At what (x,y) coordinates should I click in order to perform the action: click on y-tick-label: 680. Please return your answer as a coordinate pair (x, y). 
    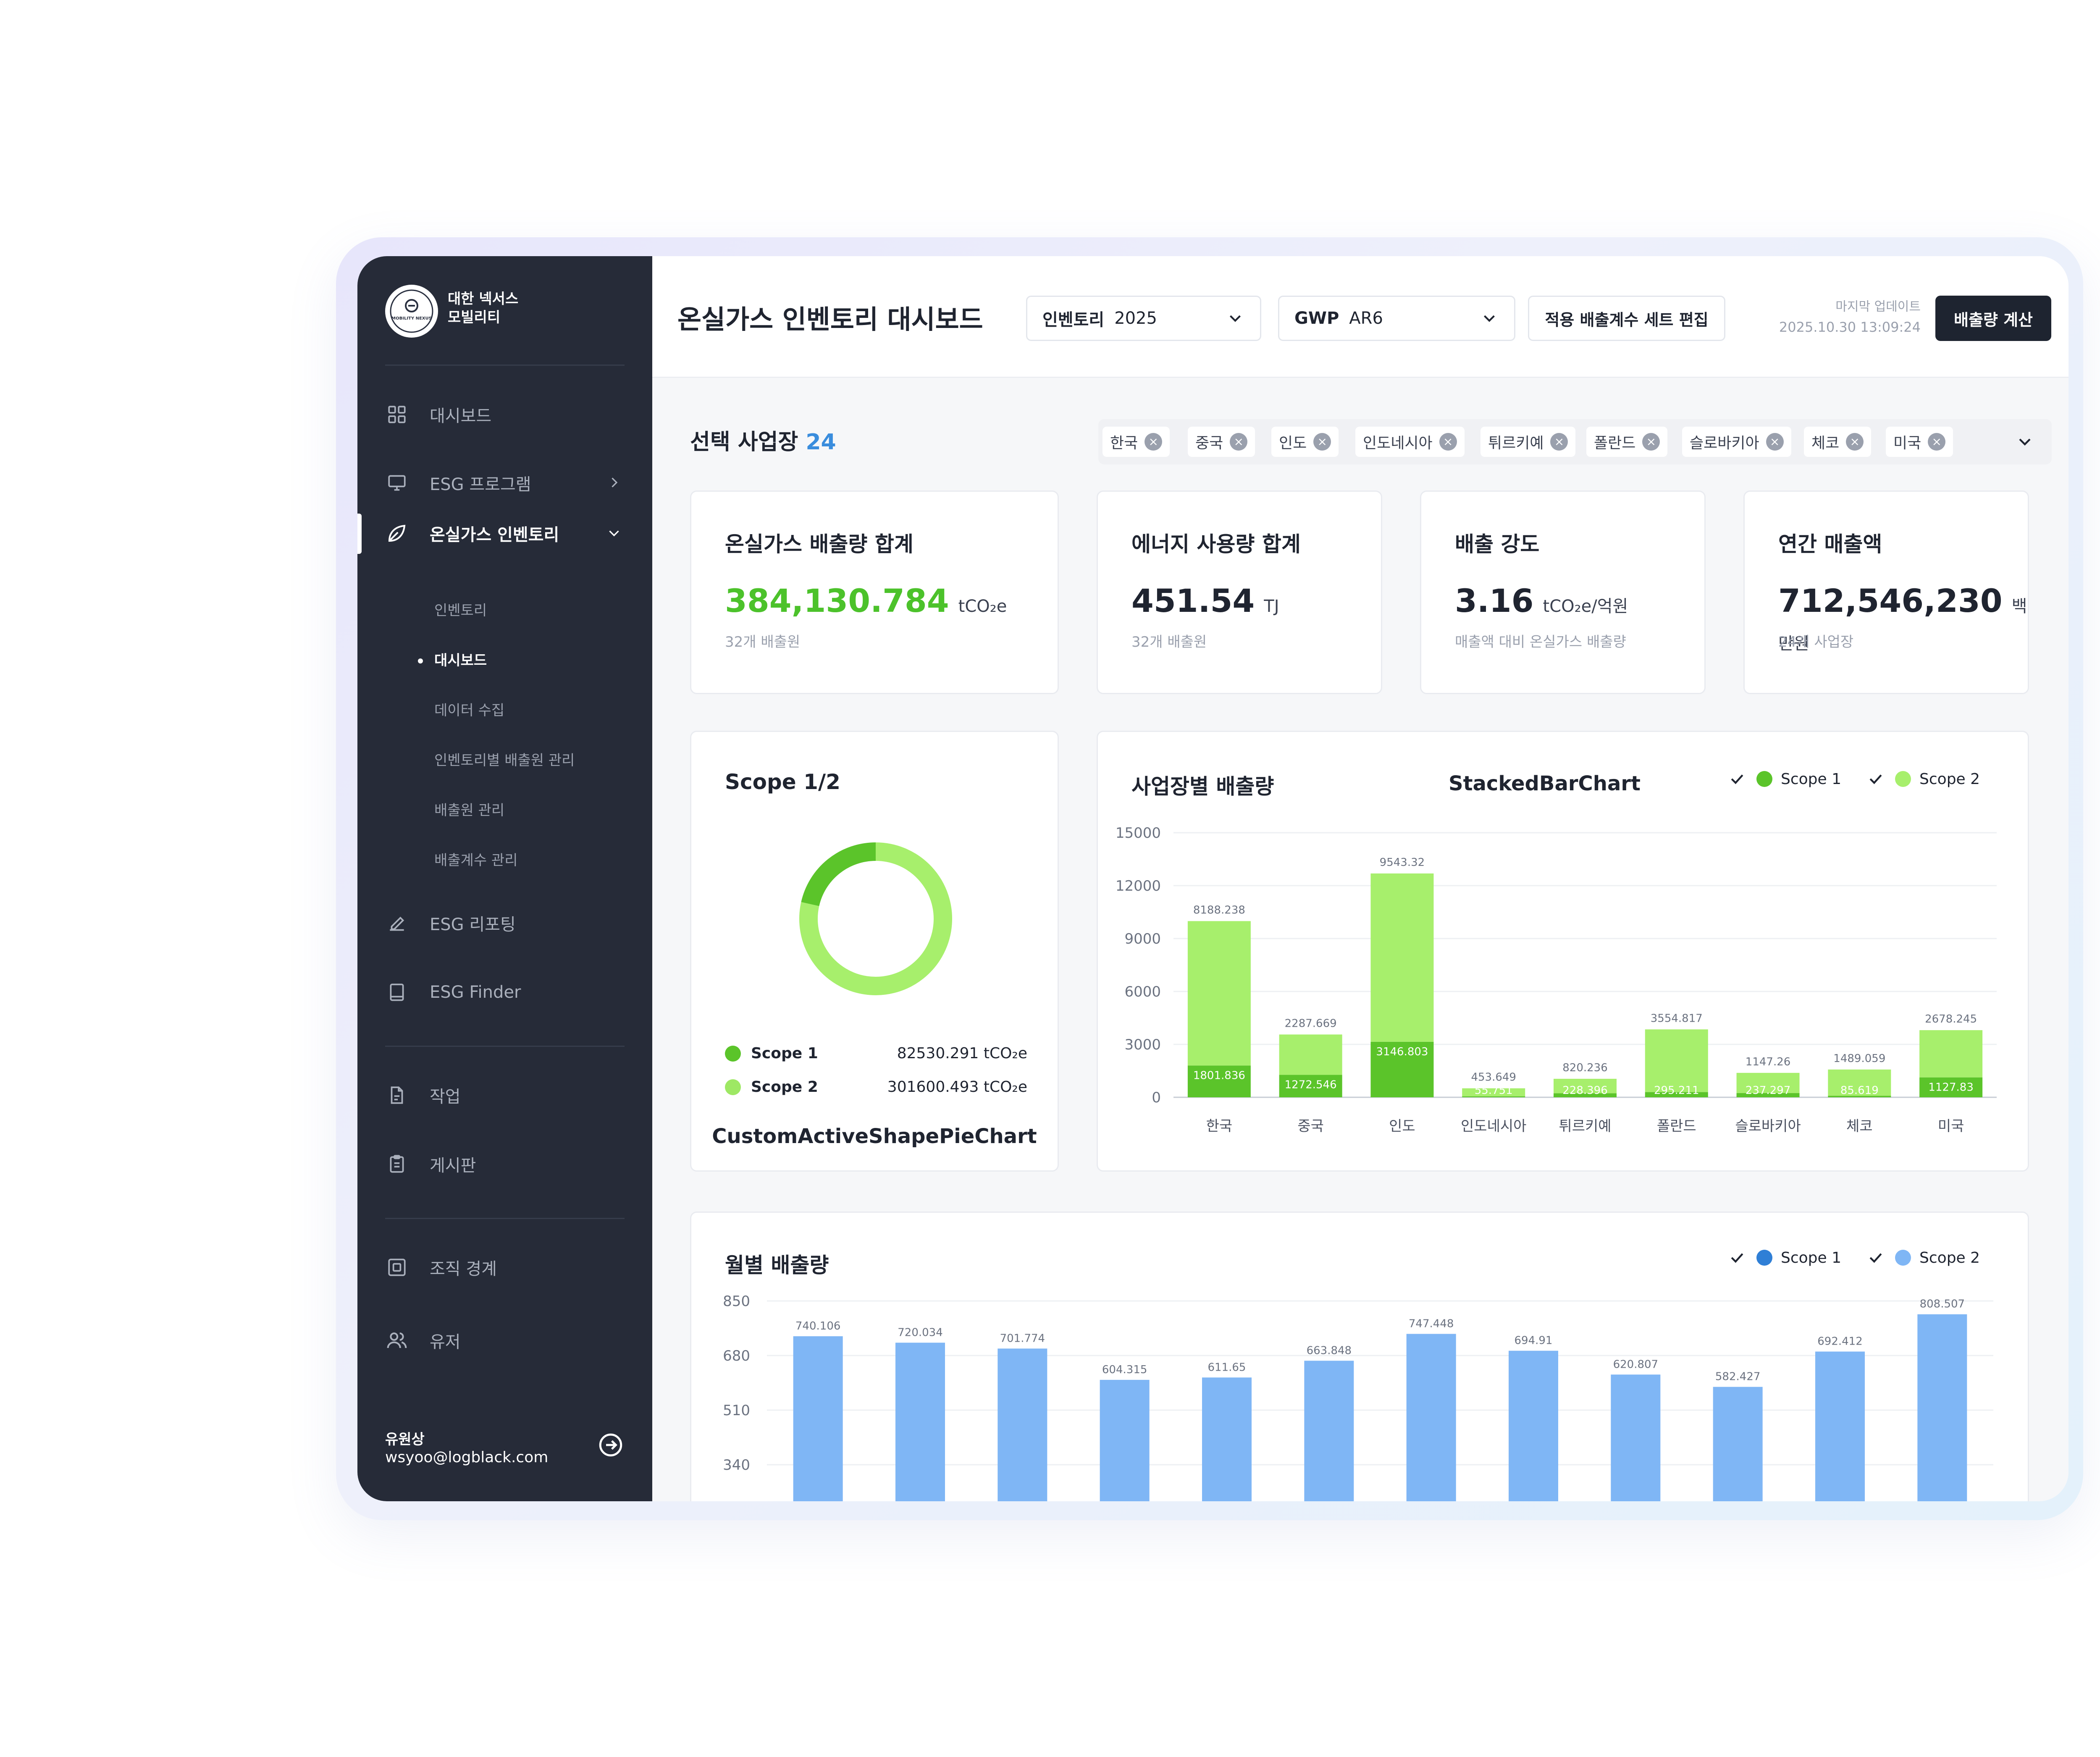
    Looking at the image, I should click on (736, 1356).